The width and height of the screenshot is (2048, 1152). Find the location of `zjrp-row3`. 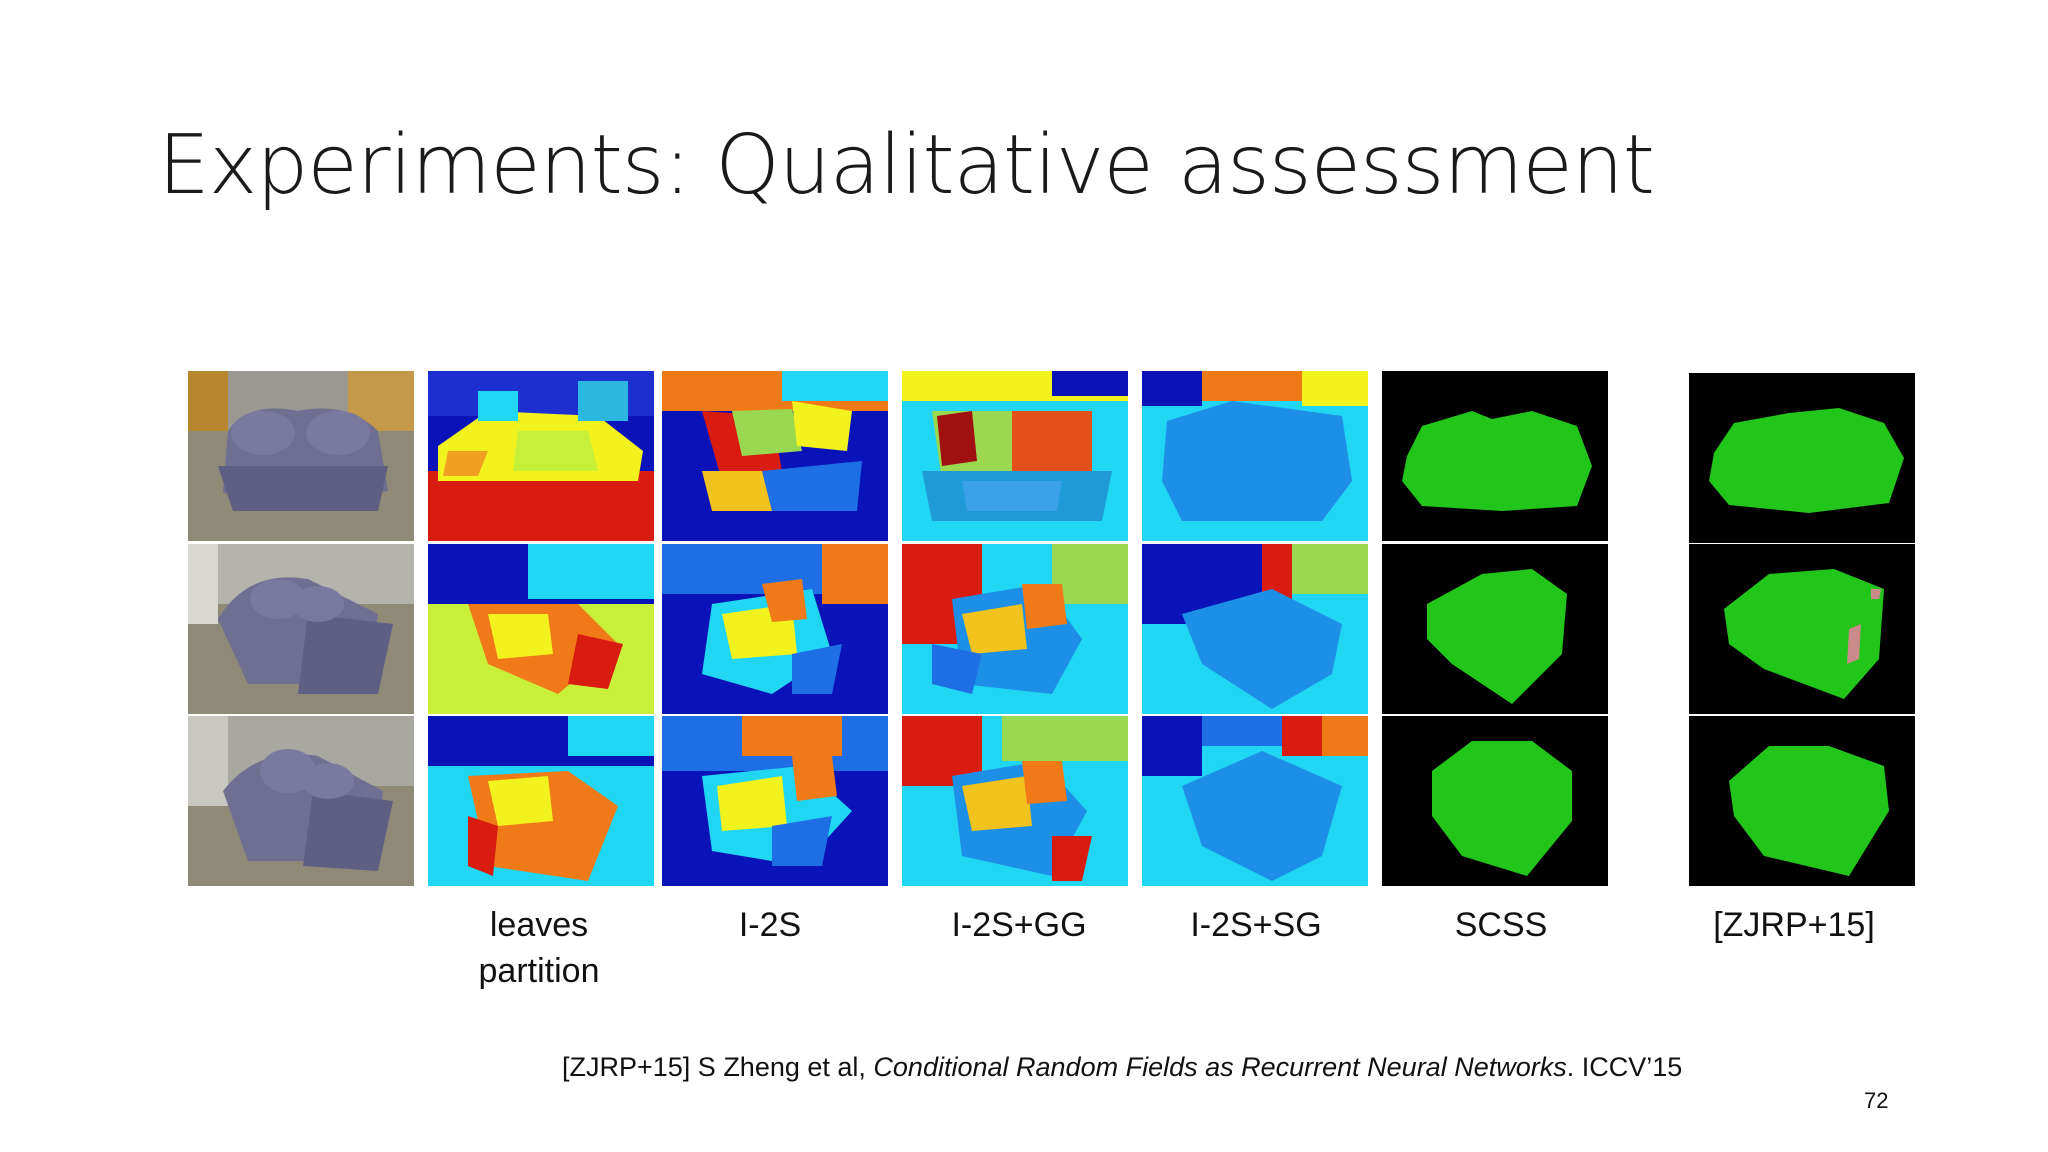

zjrp-row3 is located at coordinates (1802, 801).